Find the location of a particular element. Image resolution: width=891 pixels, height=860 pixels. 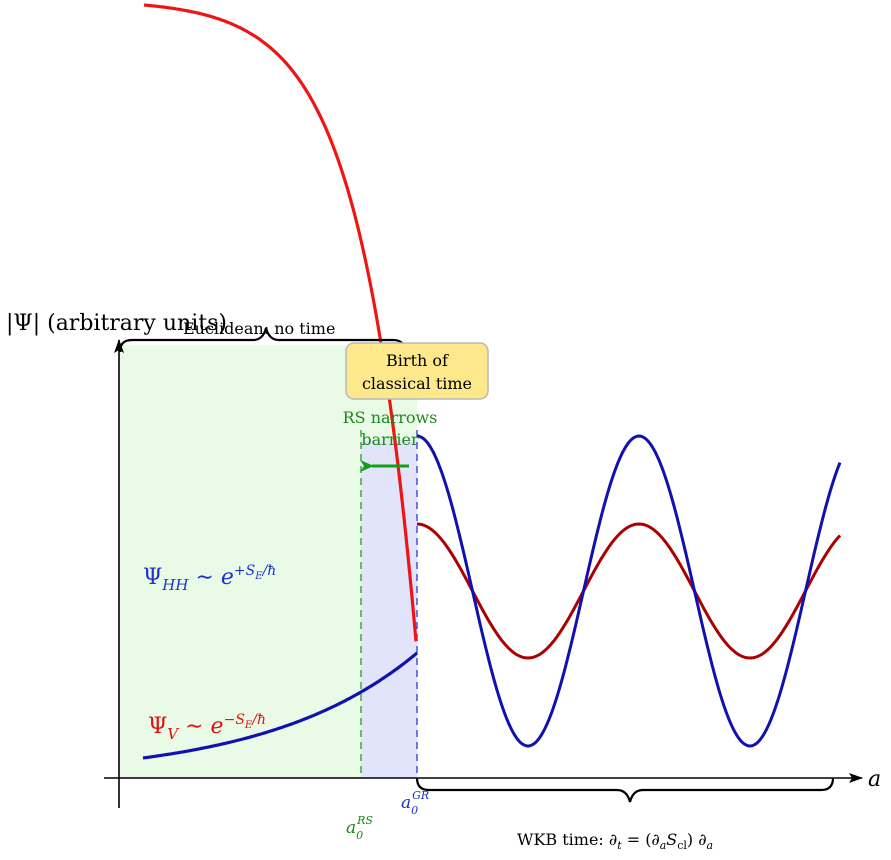

psi-hh-label: ΨHH ∼ e+SE/ħ is located at coordinates (209, 578).